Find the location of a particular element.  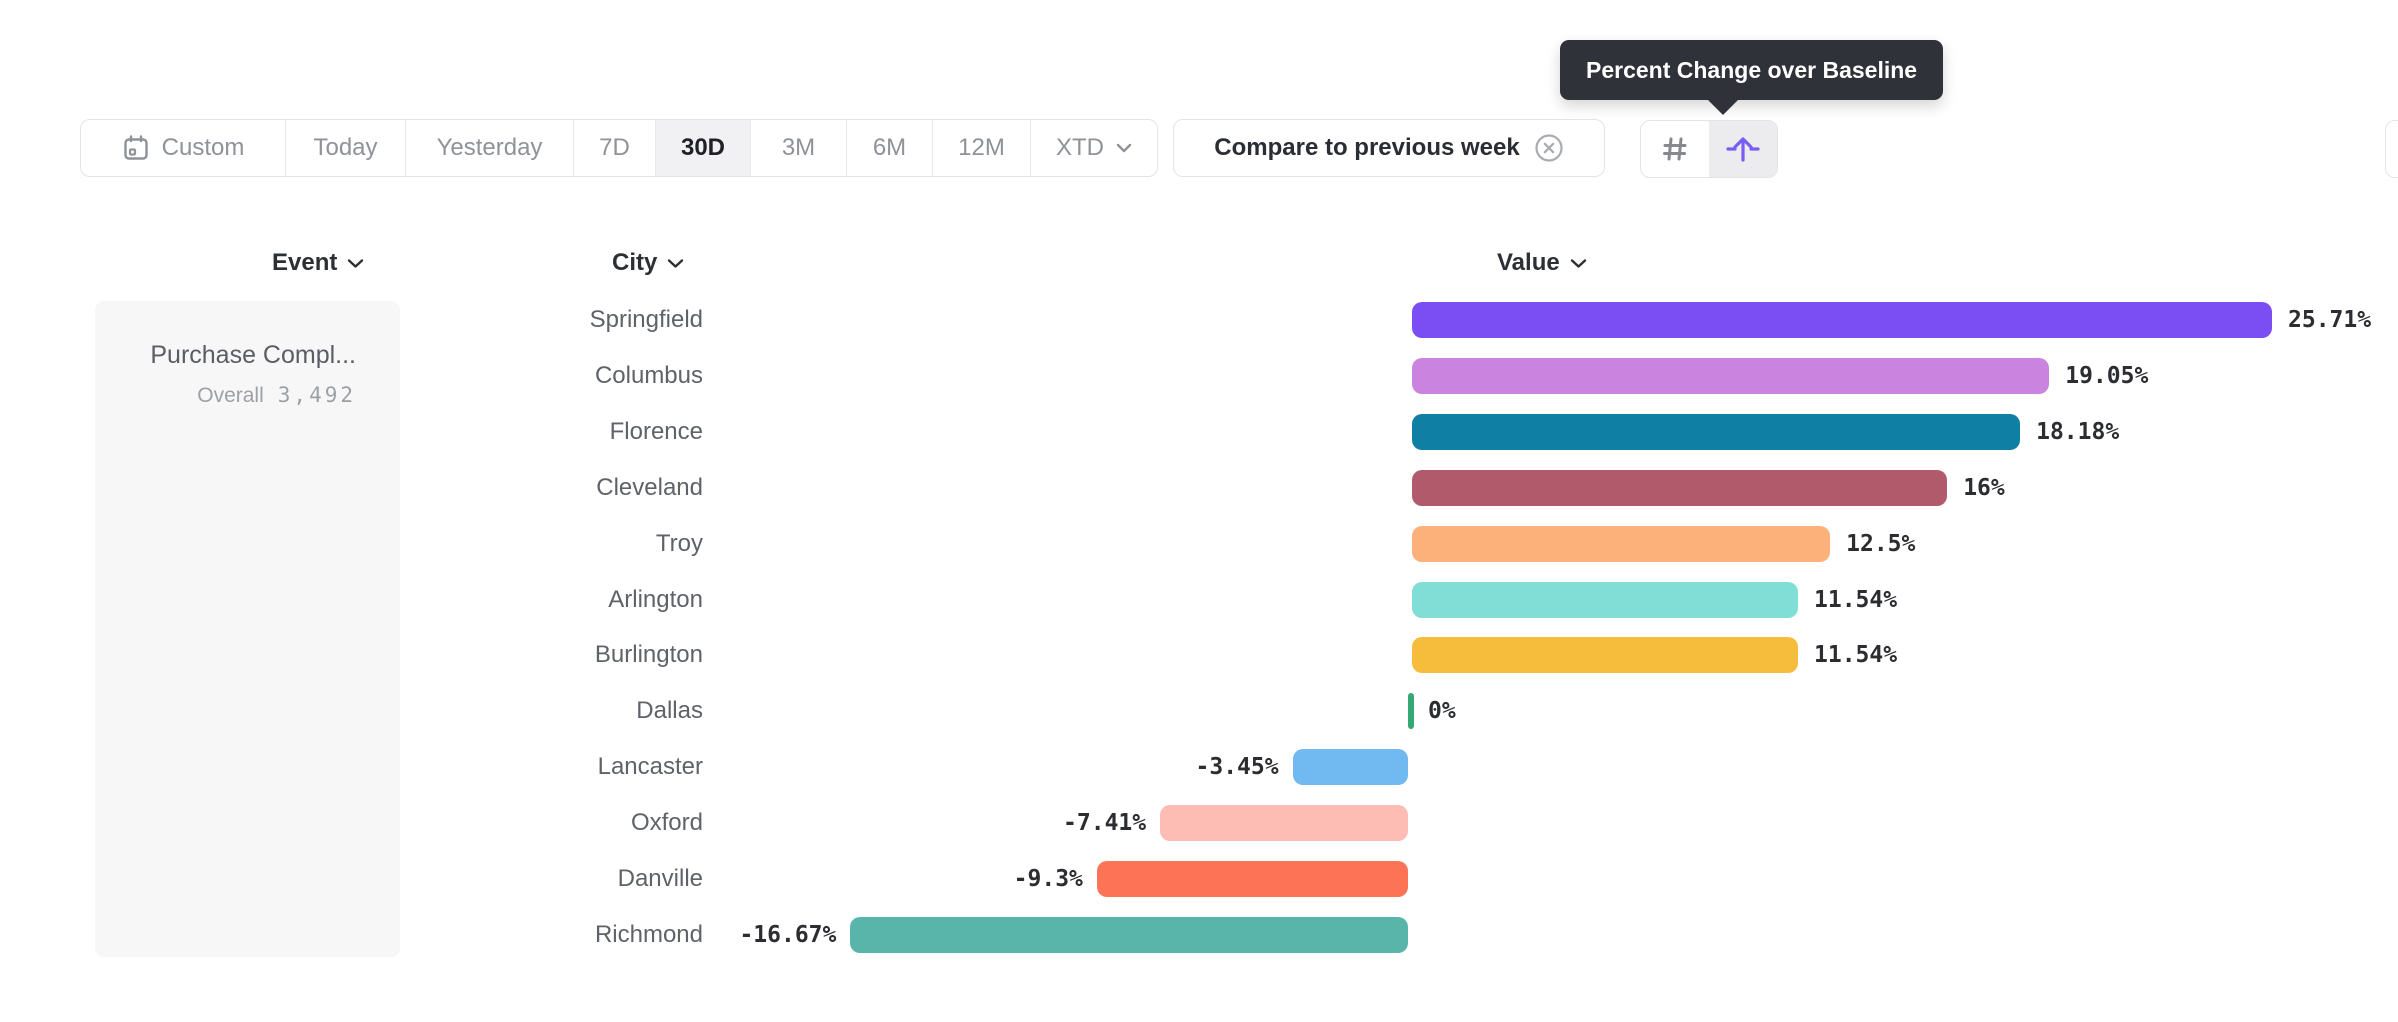

date-range-label: XTD is located at coordinates (1080, 147).